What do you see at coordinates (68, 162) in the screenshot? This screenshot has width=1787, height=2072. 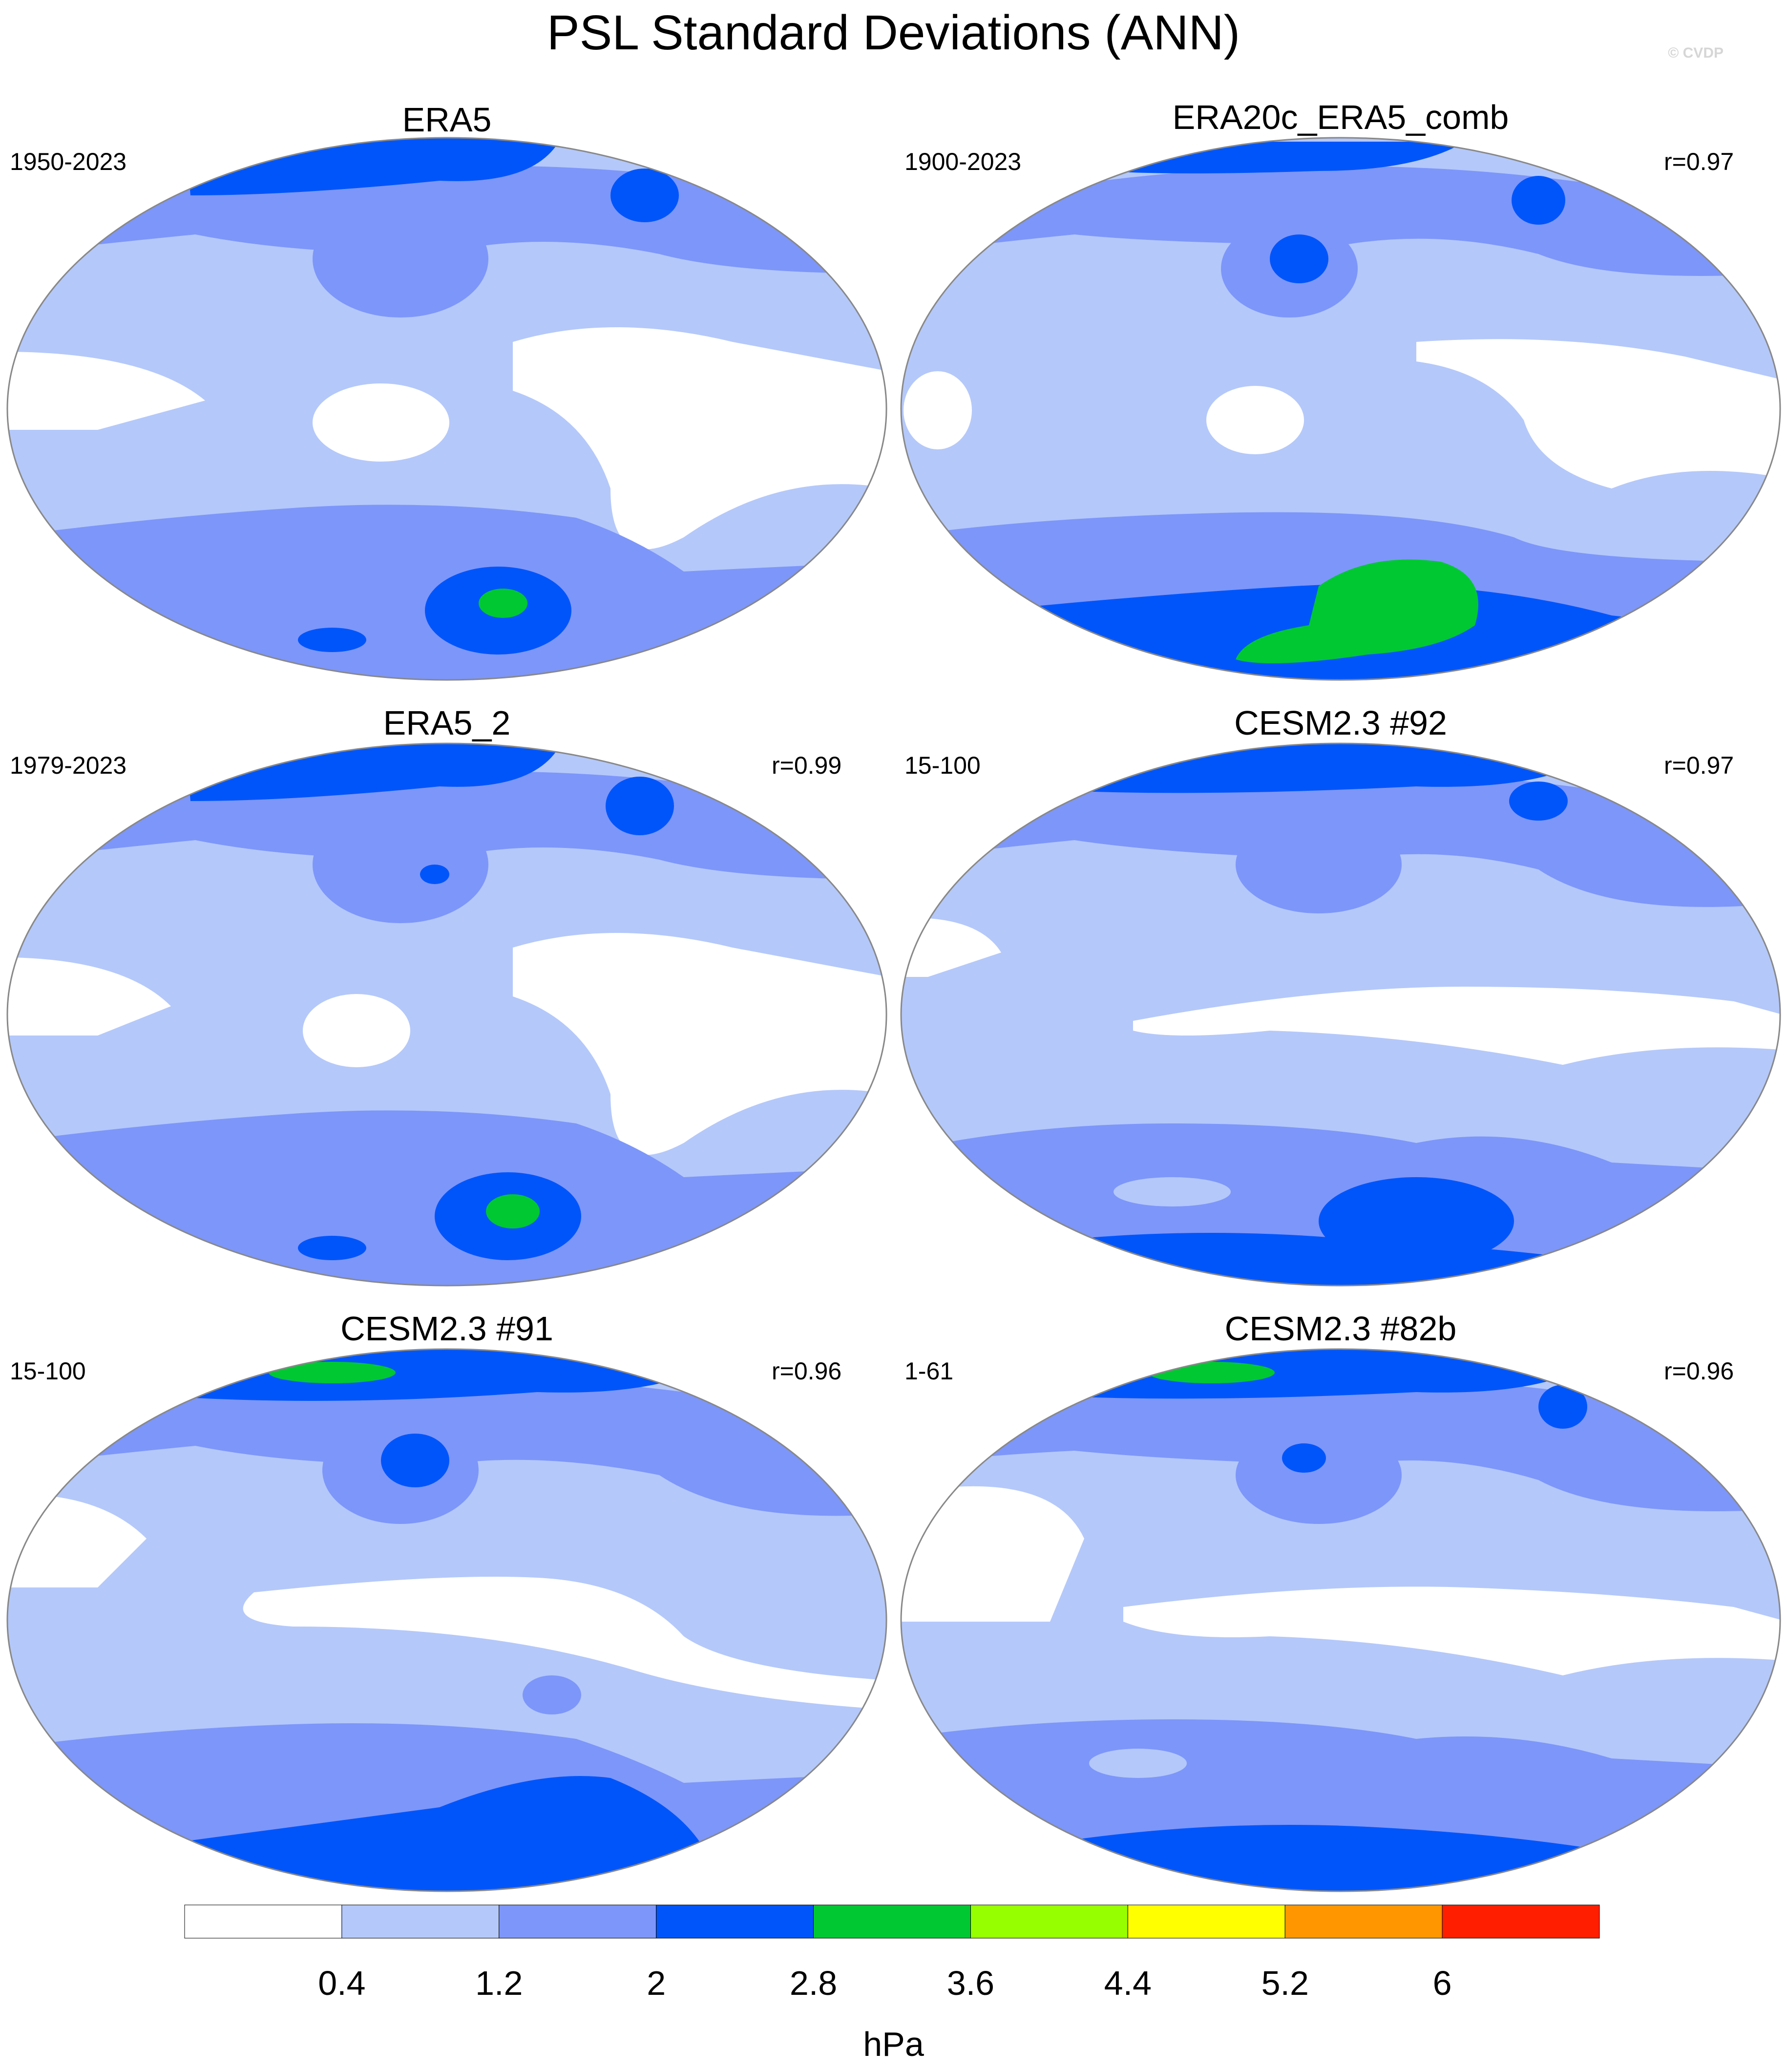 I see `panel-period-era5: 1950-2023` at bounding box center [68, 162].